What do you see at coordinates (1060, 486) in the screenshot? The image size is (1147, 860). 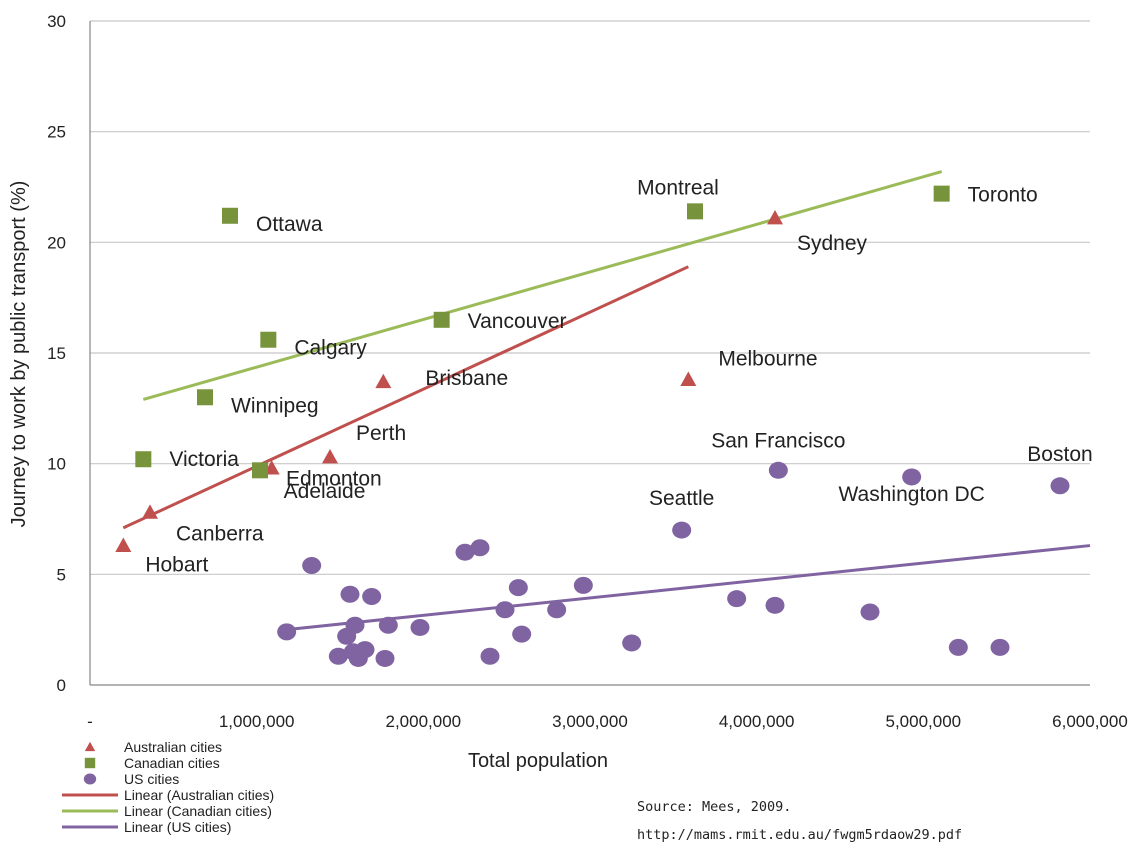 I see `point-boston` at bounding box center [1060, 486].